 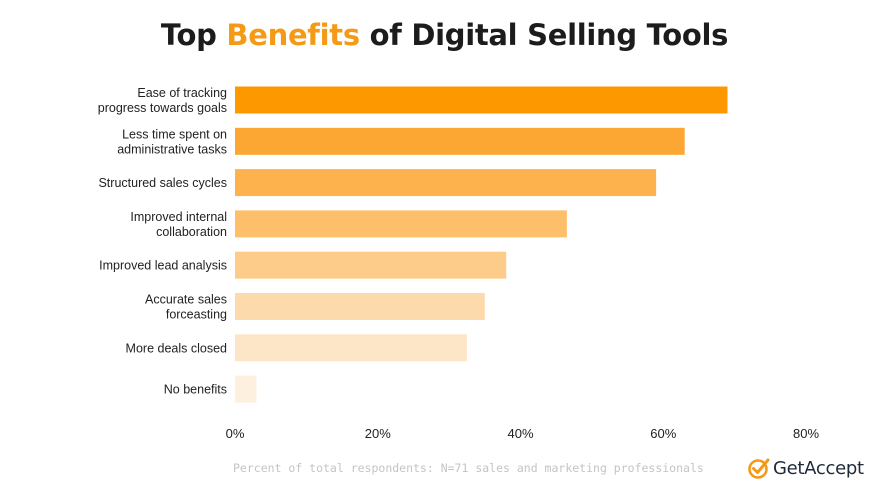 I want to click on x-tick-label: 80%, so click(x=806, y=433).